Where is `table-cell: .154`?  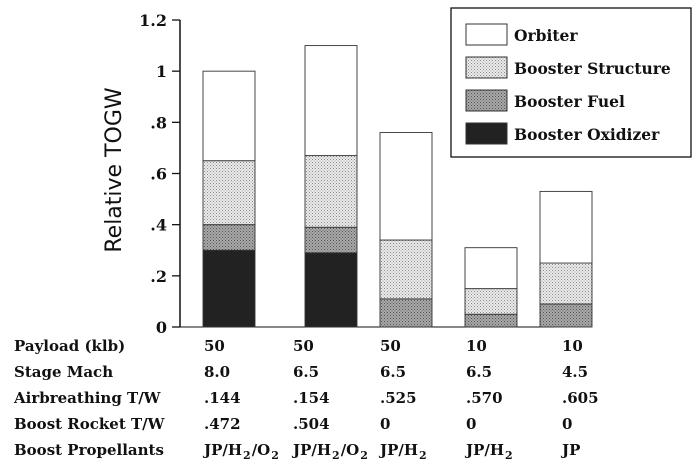
table-cell: .154 is located at coordinates (311, 398).